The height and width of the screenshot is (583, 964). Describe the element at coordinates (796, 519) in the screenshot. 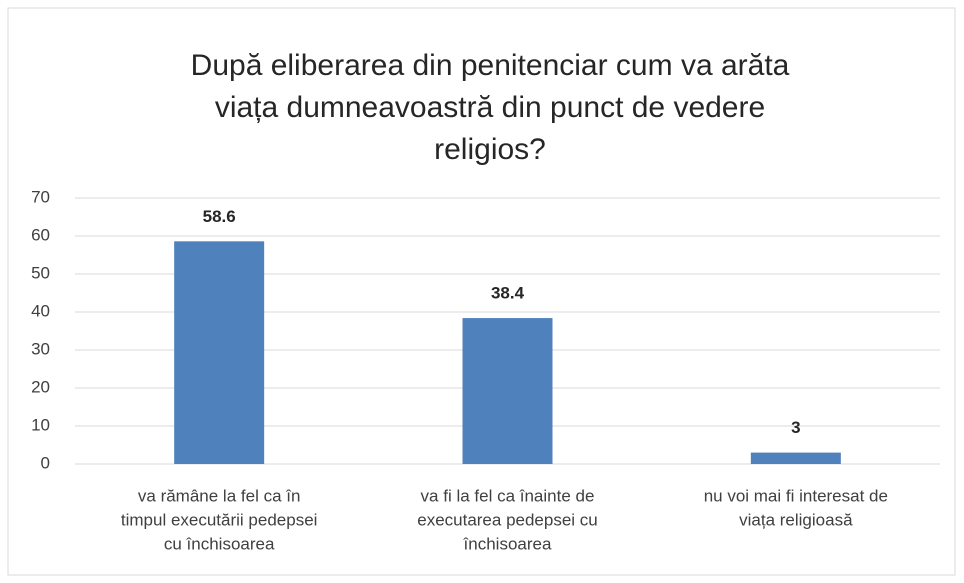

I see `x-tick-label: viața religioasă` at that location.